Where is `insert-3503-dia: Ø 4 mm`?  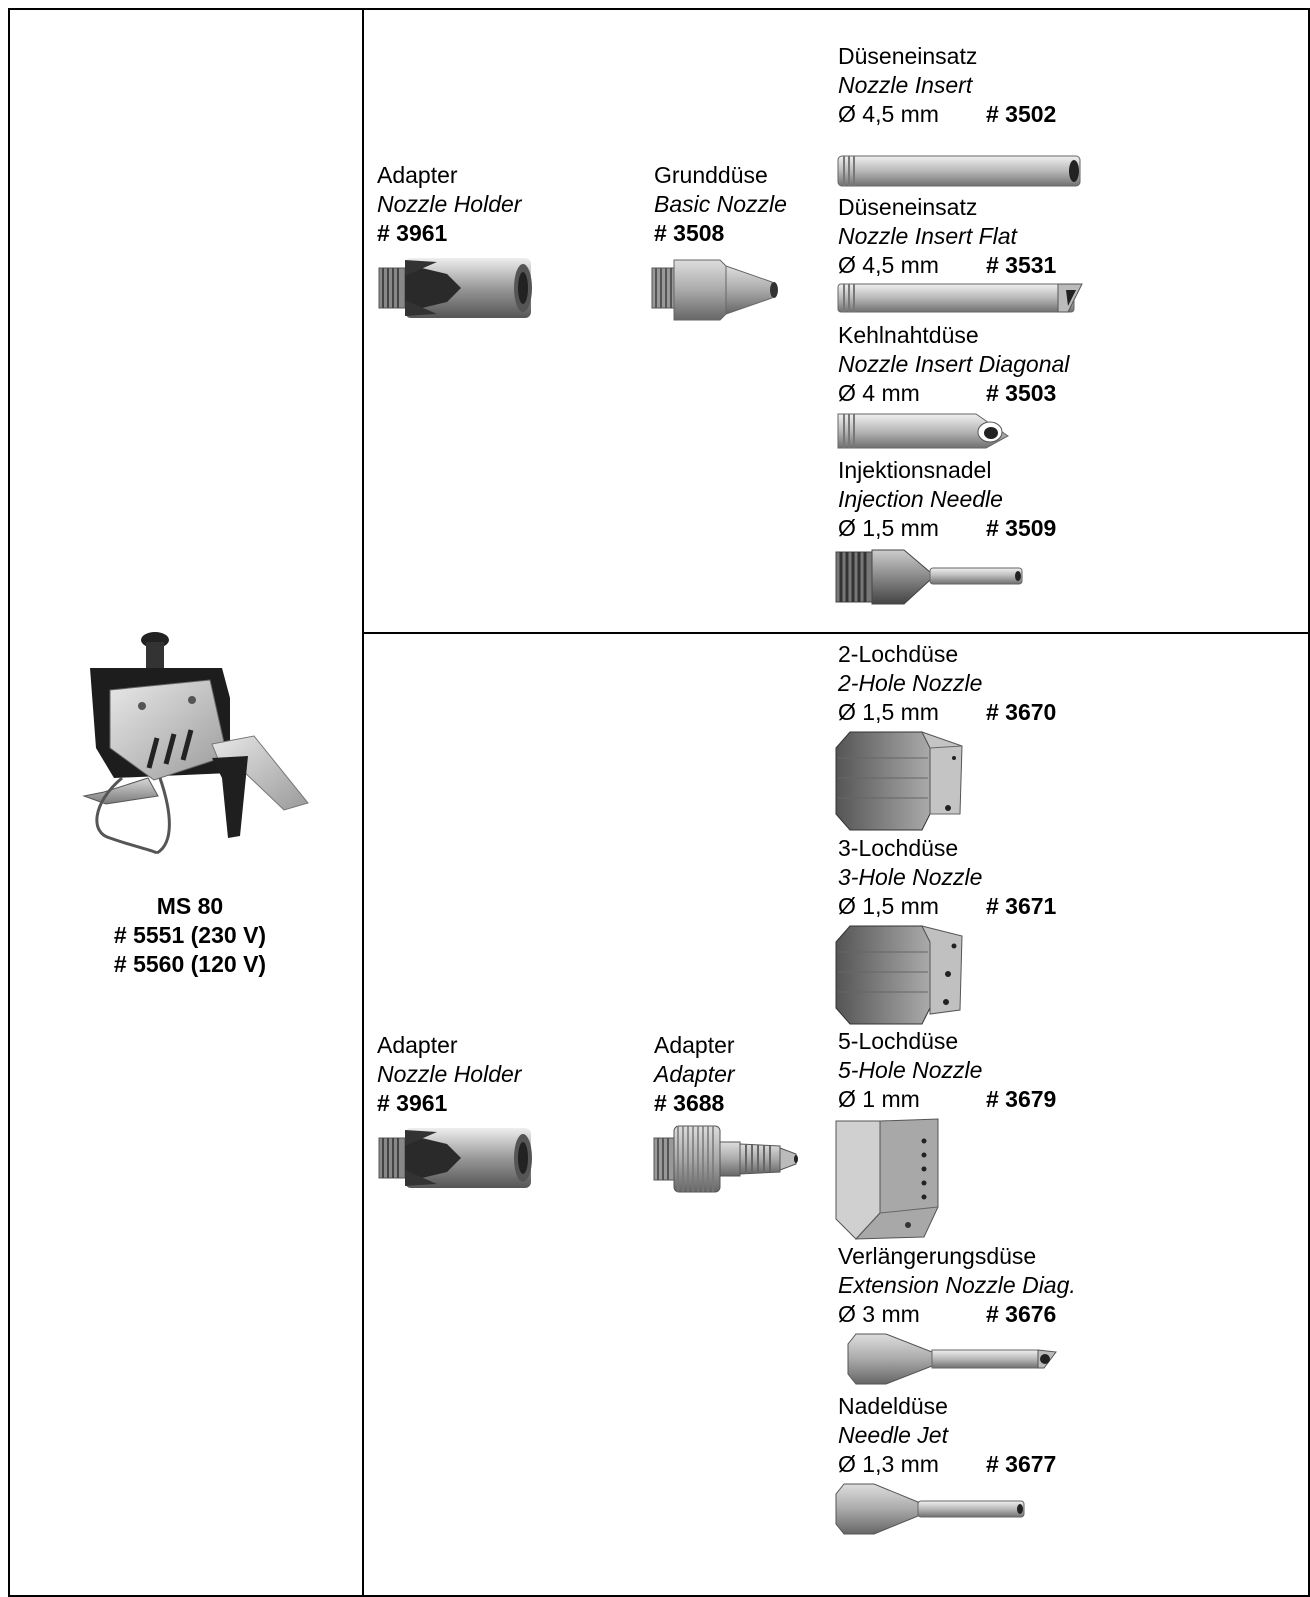 insert-3503-dia: Ø 4 mm is located at coordinates (879, 393).